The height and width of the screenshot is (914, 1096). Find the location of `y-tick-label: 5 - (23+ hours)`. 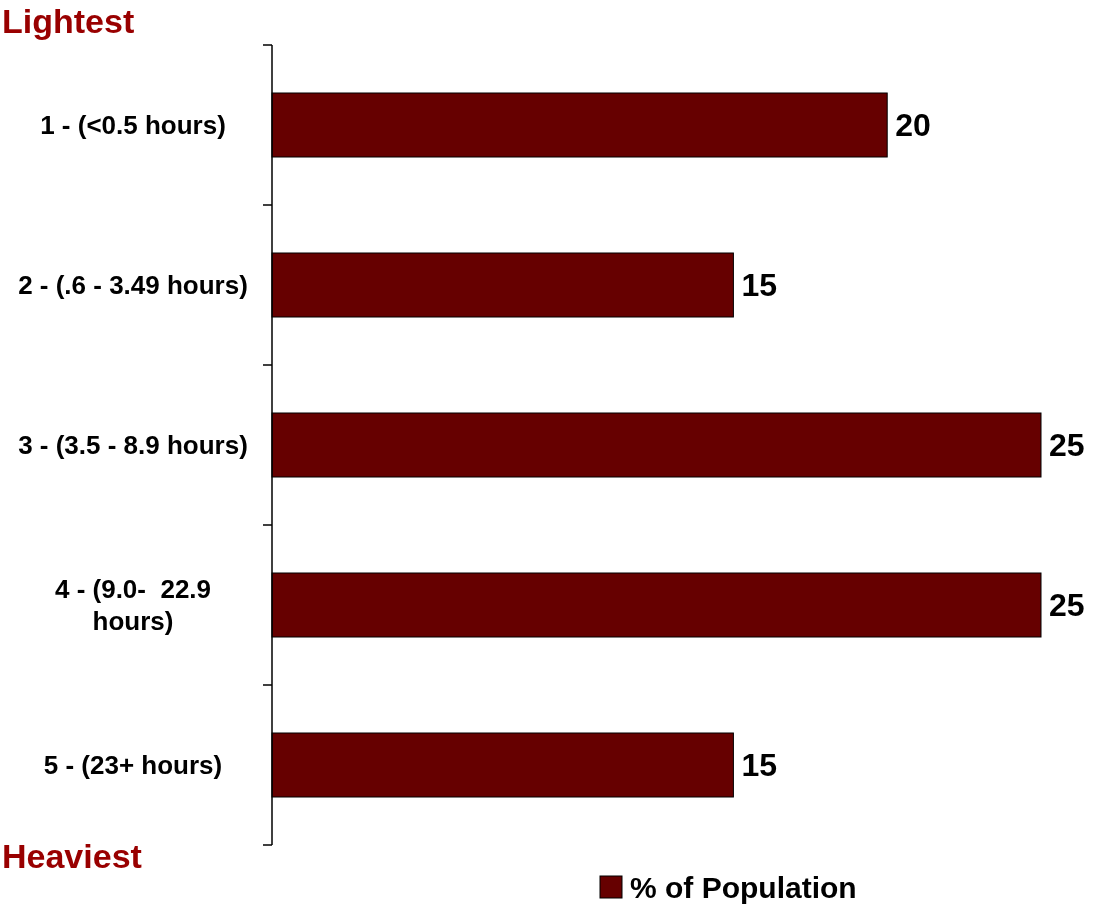

y-tick-label: 5 - (23+ hours) is located at coordinates (133, 765).